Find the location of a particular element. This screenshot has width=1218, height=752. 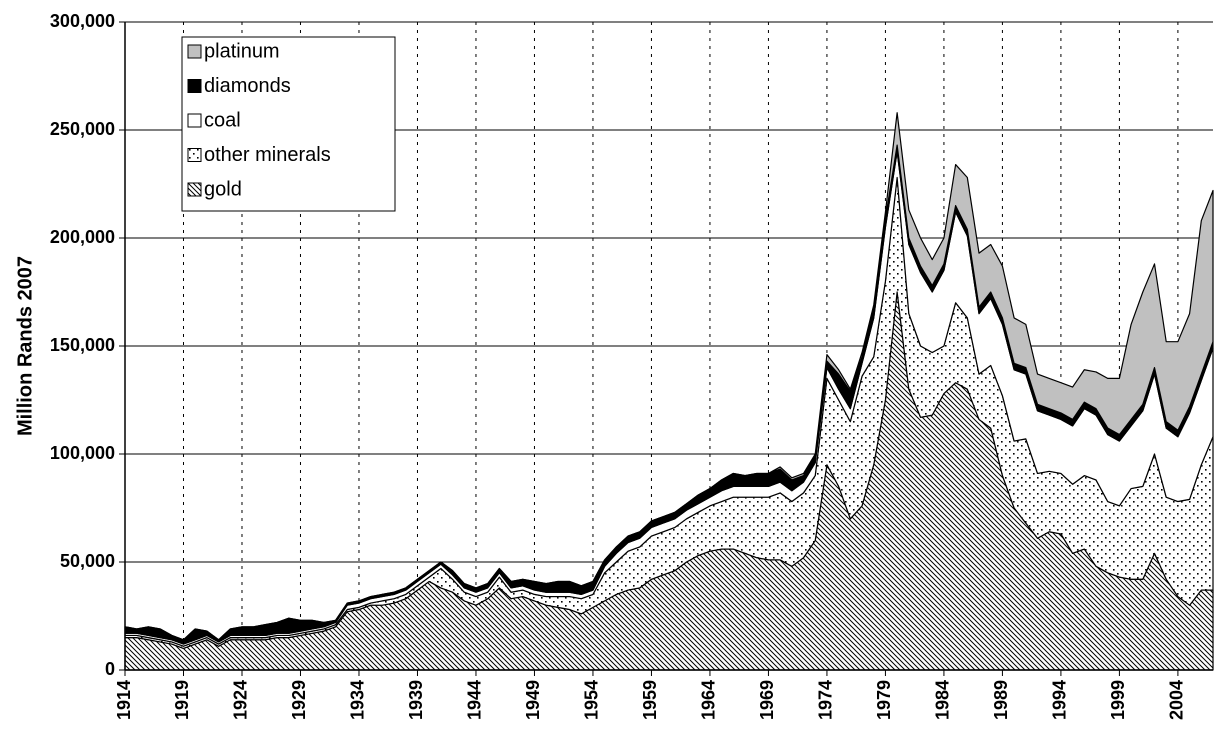

x-tick-label: 1914 is located at coordinates (124, 700).